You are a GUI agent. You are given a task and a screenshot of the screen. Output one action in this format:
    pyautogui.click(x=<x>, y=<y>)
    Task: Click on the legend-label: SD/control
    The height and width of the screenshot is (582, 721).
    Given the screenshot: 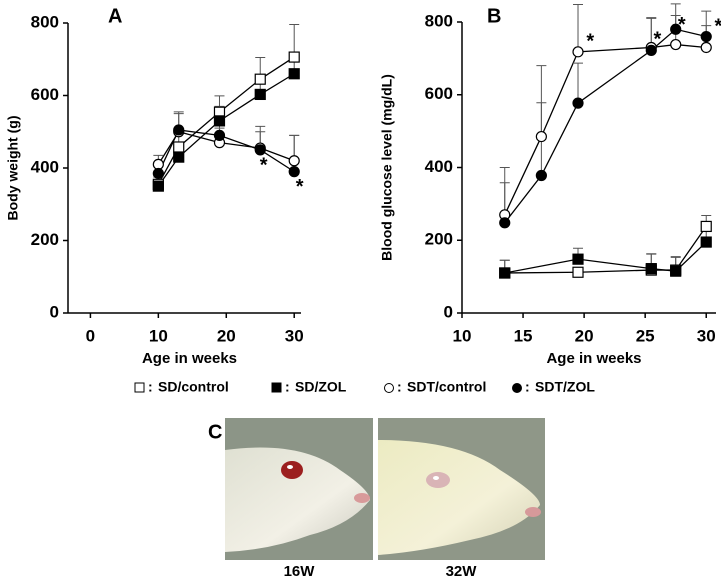 What is the action you would take?
    pyautogui.click(x=193, y=387)
    